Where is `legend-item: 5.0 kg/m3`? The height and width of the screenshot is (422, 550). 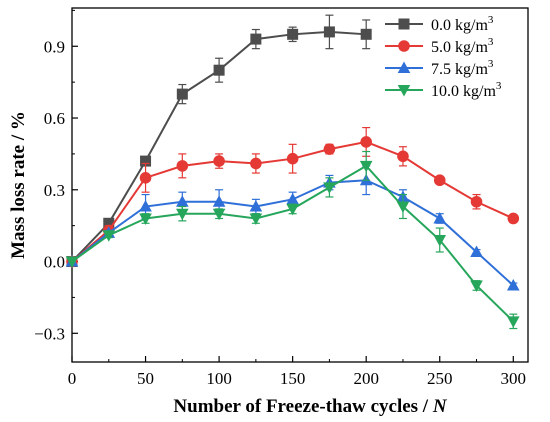
legend-item: 5.0 kg/m3 is located at coordinates (439, 46).